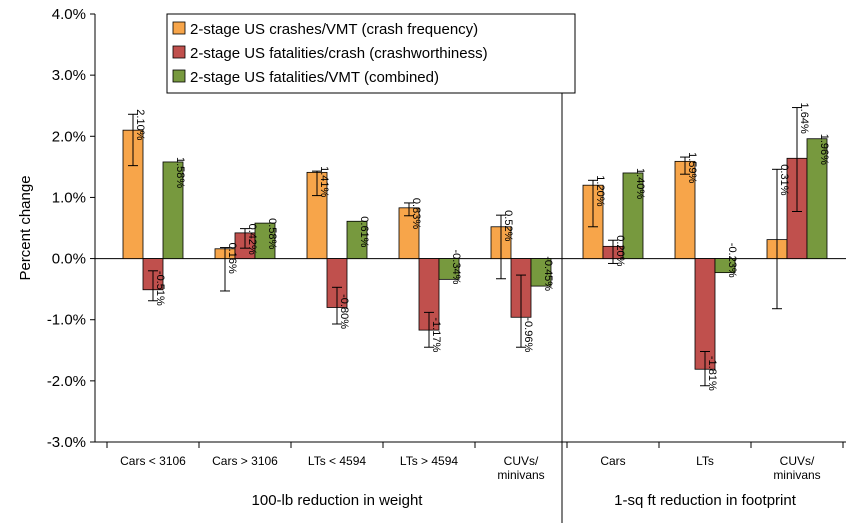  What do you see at coordinates (344, 311) in the screenshot?
I see `data-label: -0.80%` at bounding box center [344, 311].